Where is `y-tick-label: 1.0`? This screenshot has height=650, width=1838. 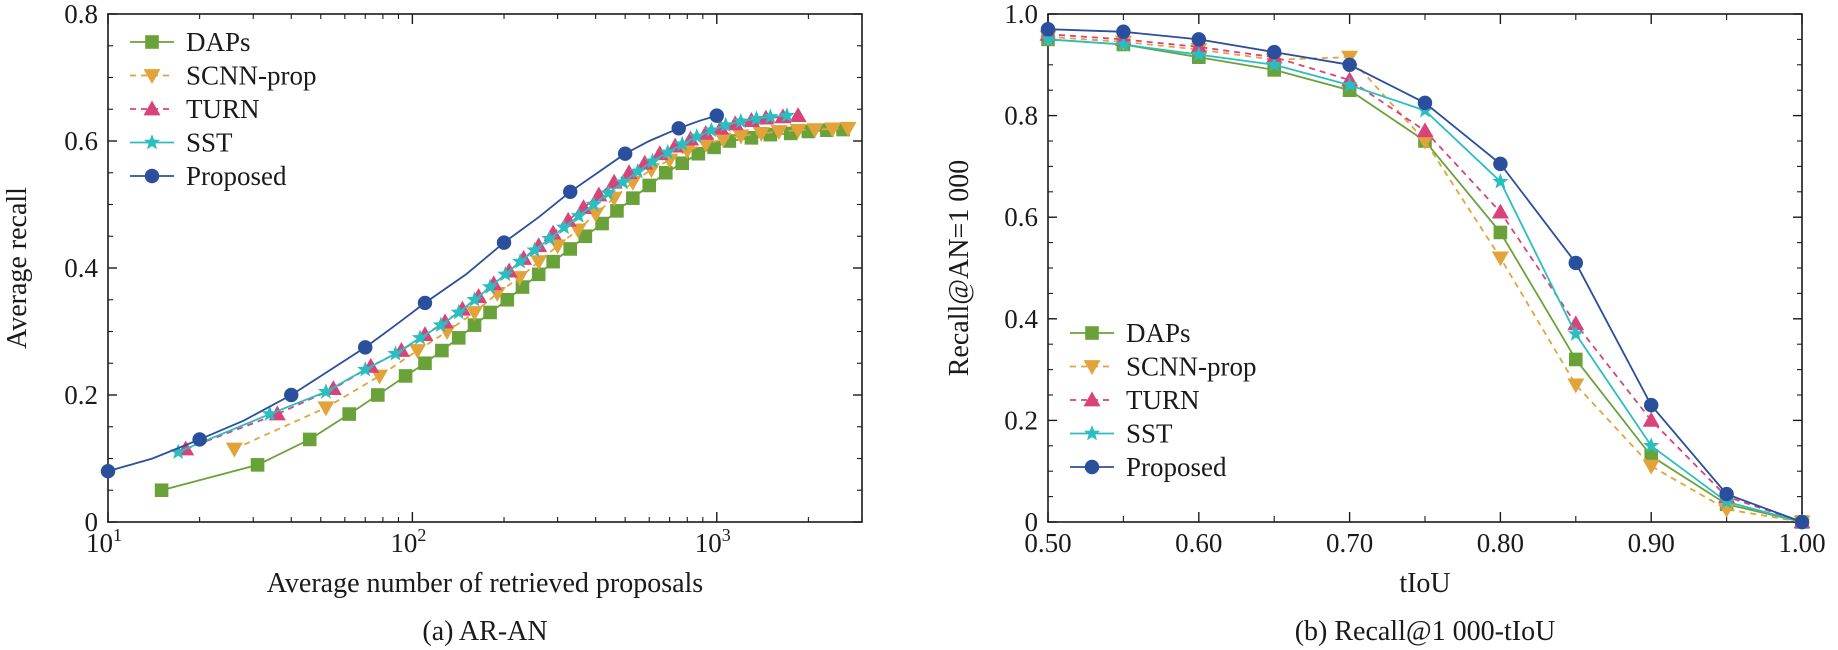
y-tick-label: 1.0 is located at coordinates (1021, 14).